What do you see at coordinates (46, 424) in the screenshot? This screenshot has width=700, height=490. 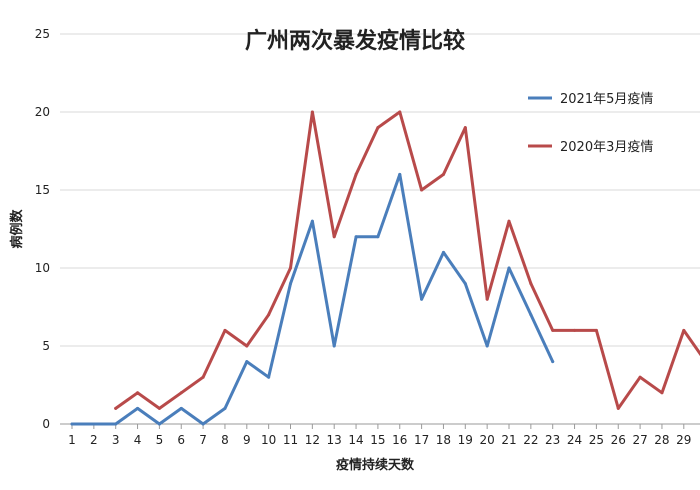 I see `y-tick-label: 0` at bounding box center [46, 424].